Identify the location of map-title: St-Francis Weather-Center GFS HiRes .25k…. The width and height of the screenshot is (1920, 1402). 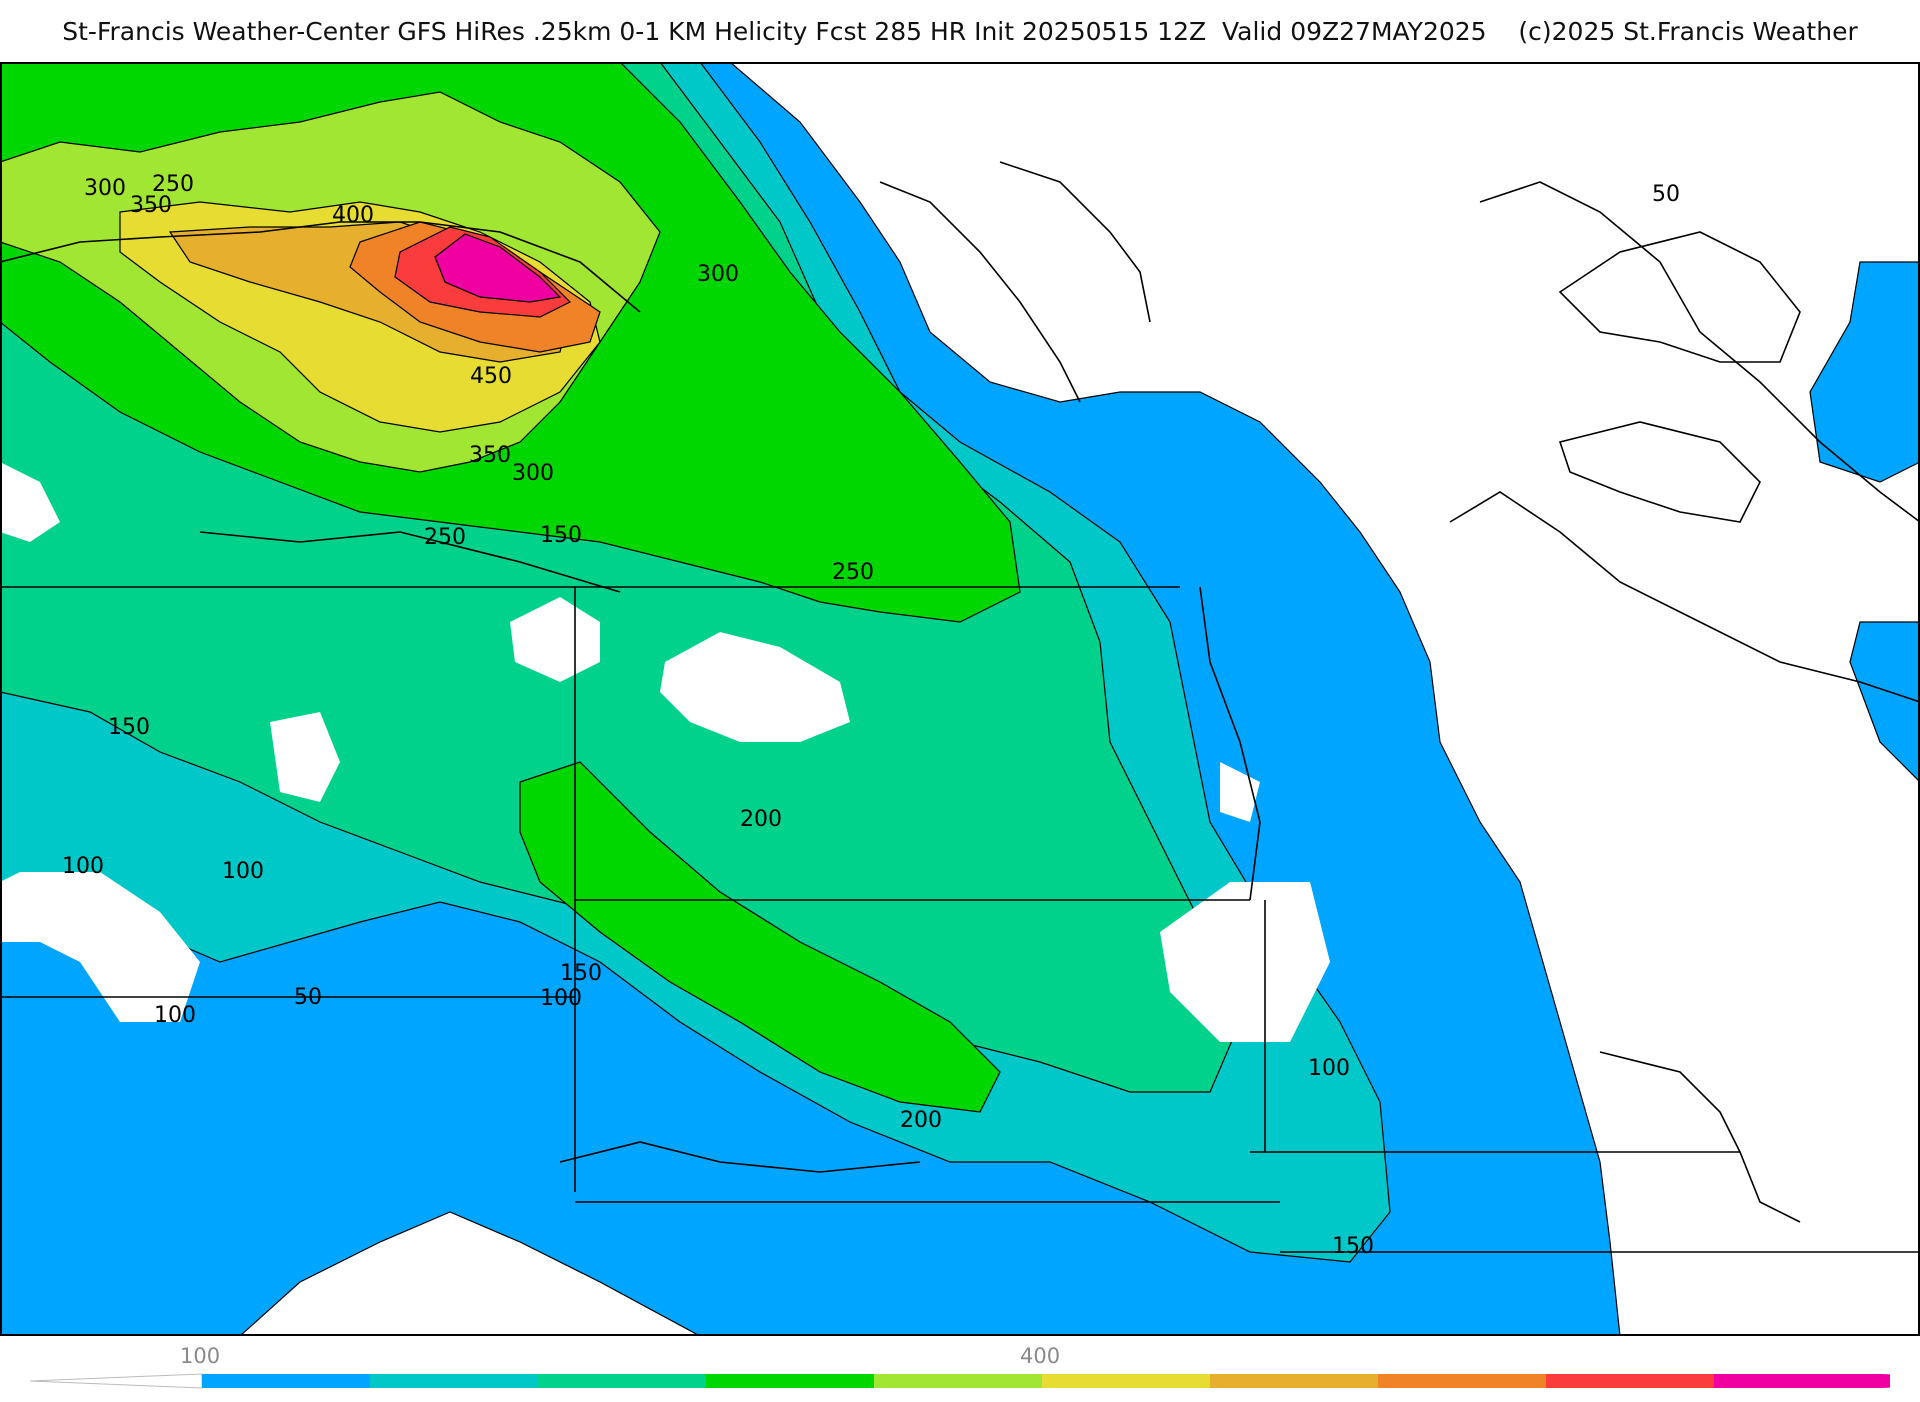
(960, 31).